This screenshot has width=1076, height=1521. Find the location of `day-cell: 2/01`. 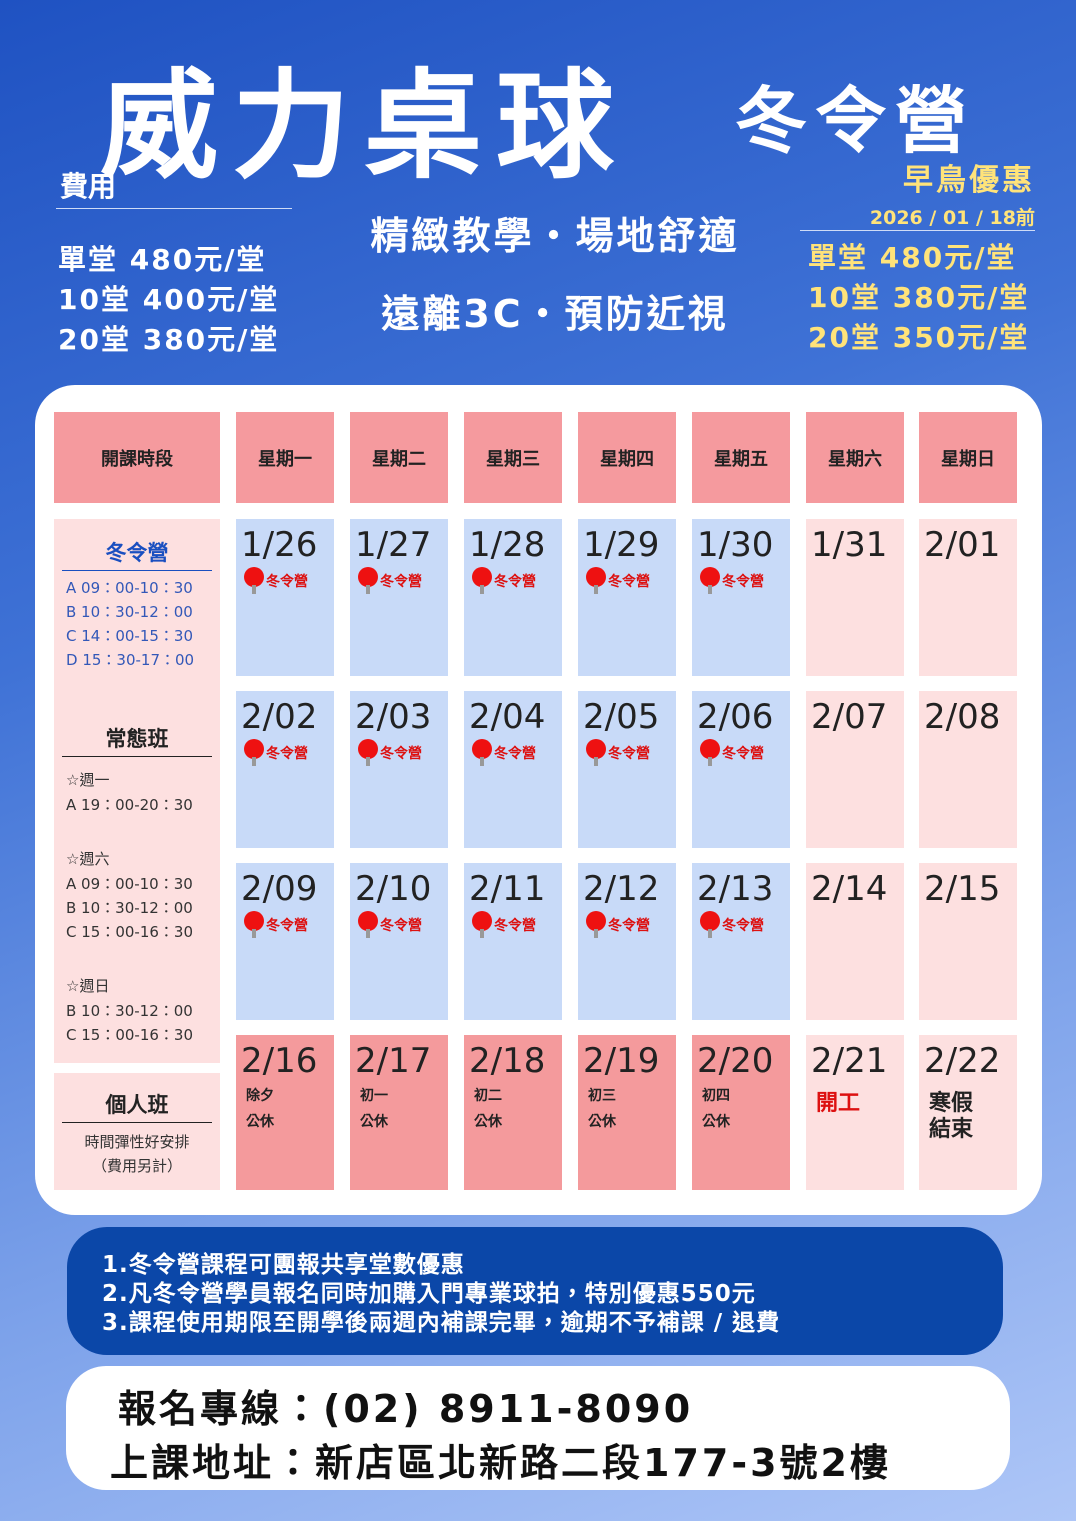

day-cell: 2/01 is located at coordinates (968, 597).